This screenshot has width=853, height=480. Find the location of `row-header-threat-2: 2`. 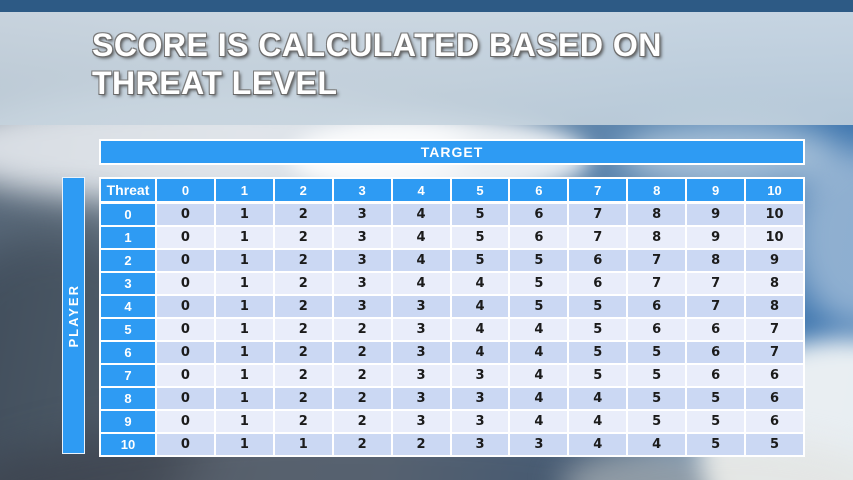

row-header-threat-2: 2 is located at coordinates (128, 260).